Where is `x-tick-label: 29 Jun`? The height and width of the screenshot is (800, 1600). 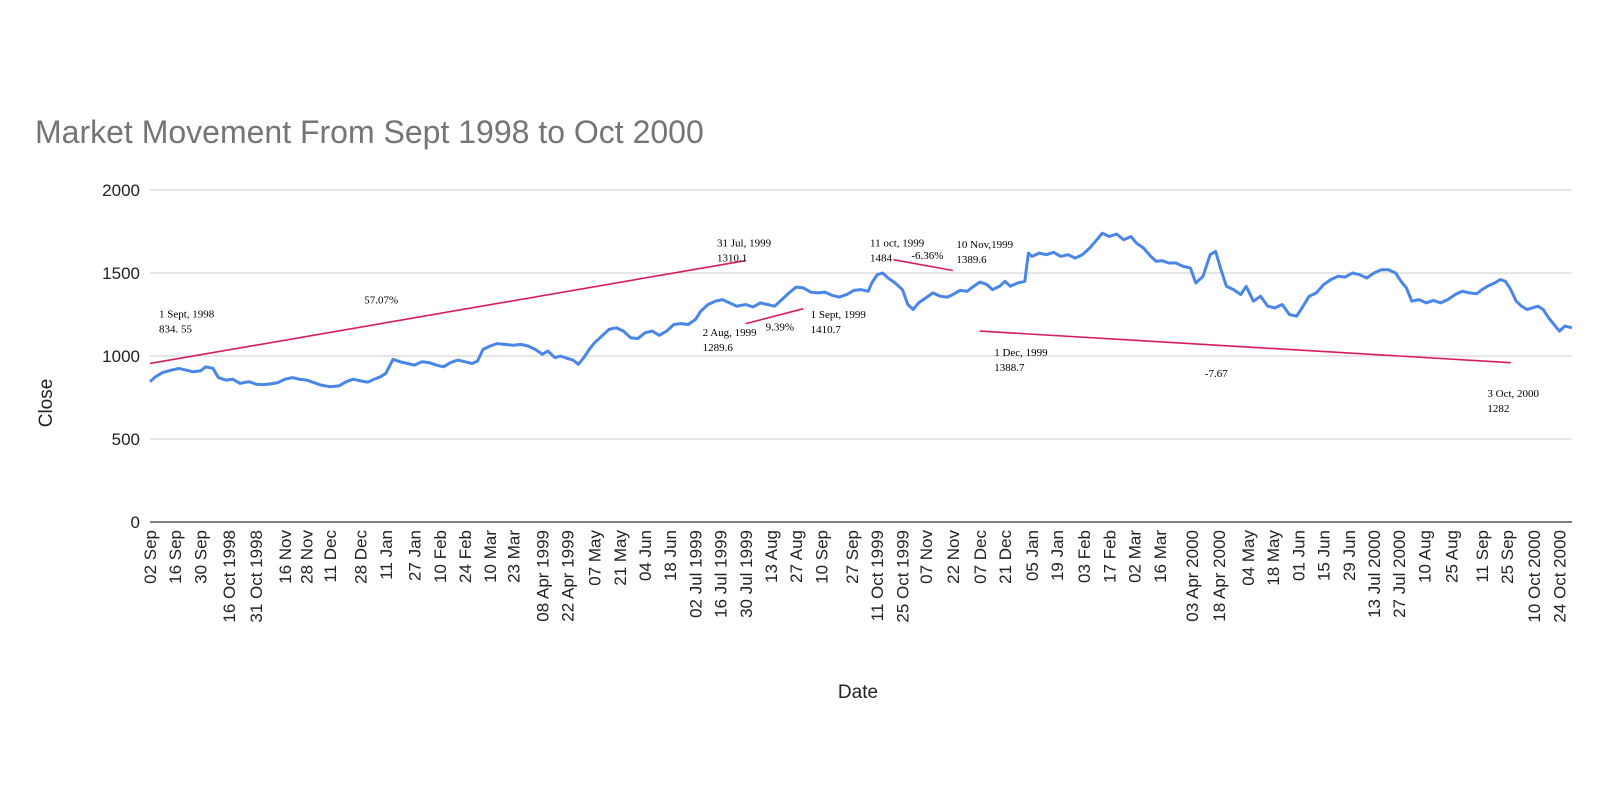 x-tick-label: 29 Jun is located at coordinates (1349, 555).